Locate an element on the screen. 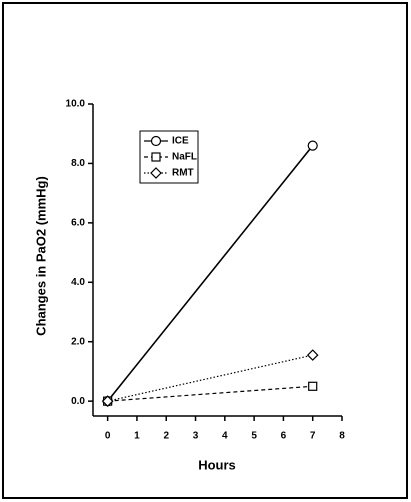 This screenshot has width=411, height=502. legend-box is located at coordinates (169, 157).